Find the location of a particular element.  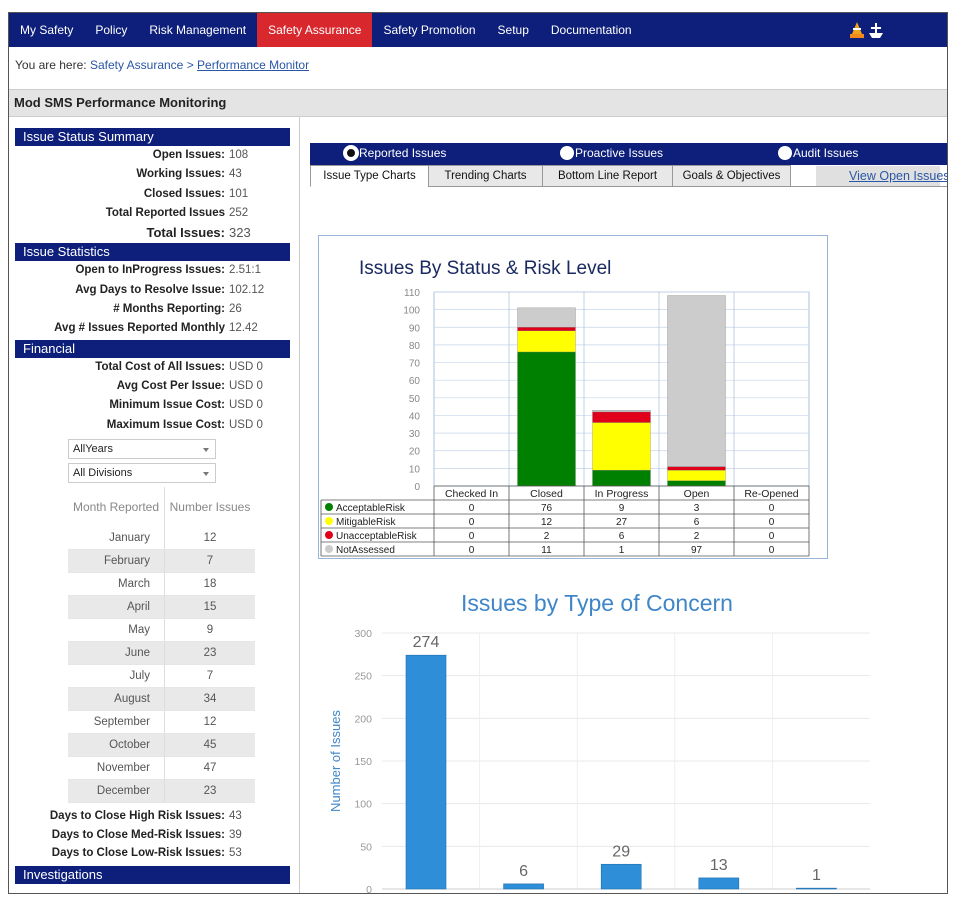

month-header: Month Reported is located at coordinates (116, 506).